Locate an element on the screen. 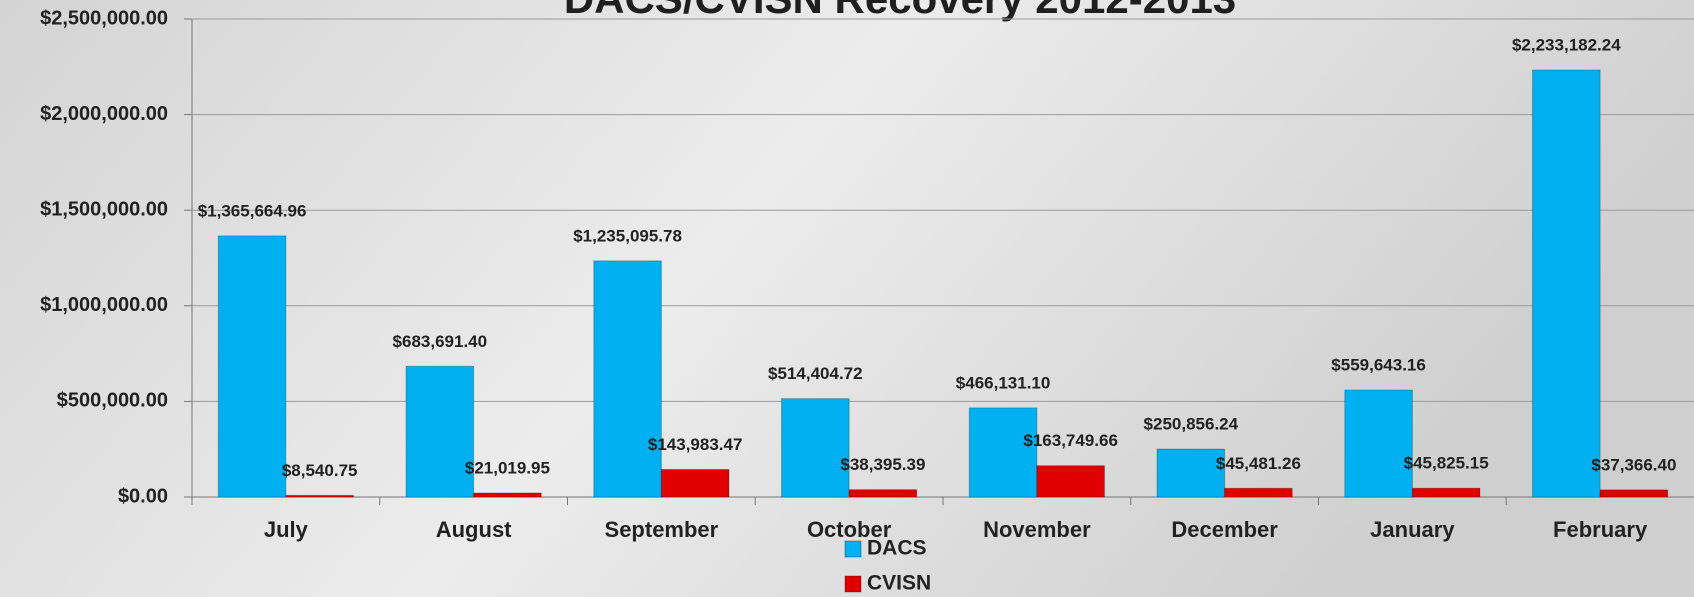 This screenshot has width=1694, height=597. x-tick-label: September is located at coordinates (662, 529).